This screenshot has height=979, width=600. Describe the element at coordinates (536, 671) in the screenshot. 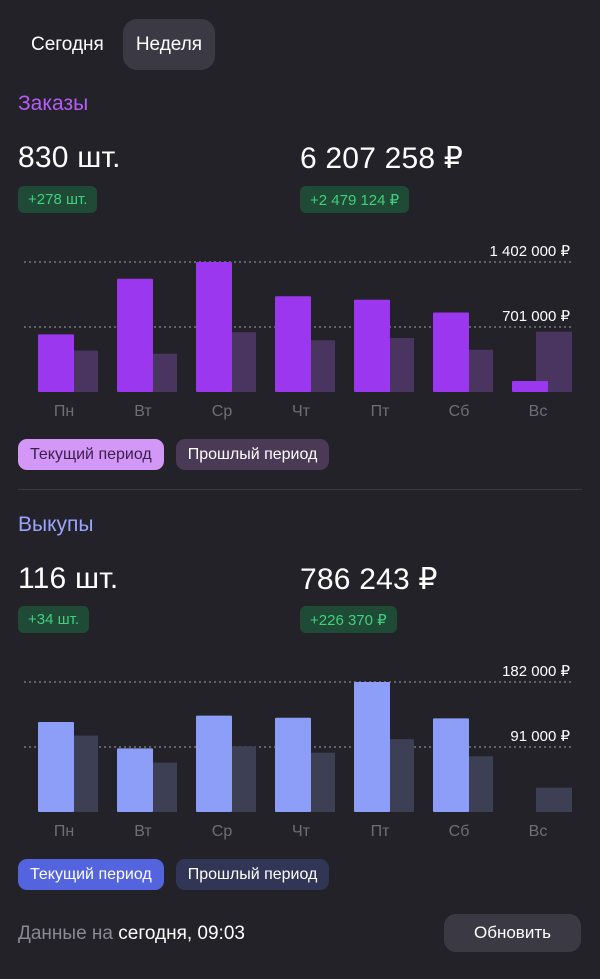

I see `buyouts-y-tick-label: 182 000 ₽` at that location.